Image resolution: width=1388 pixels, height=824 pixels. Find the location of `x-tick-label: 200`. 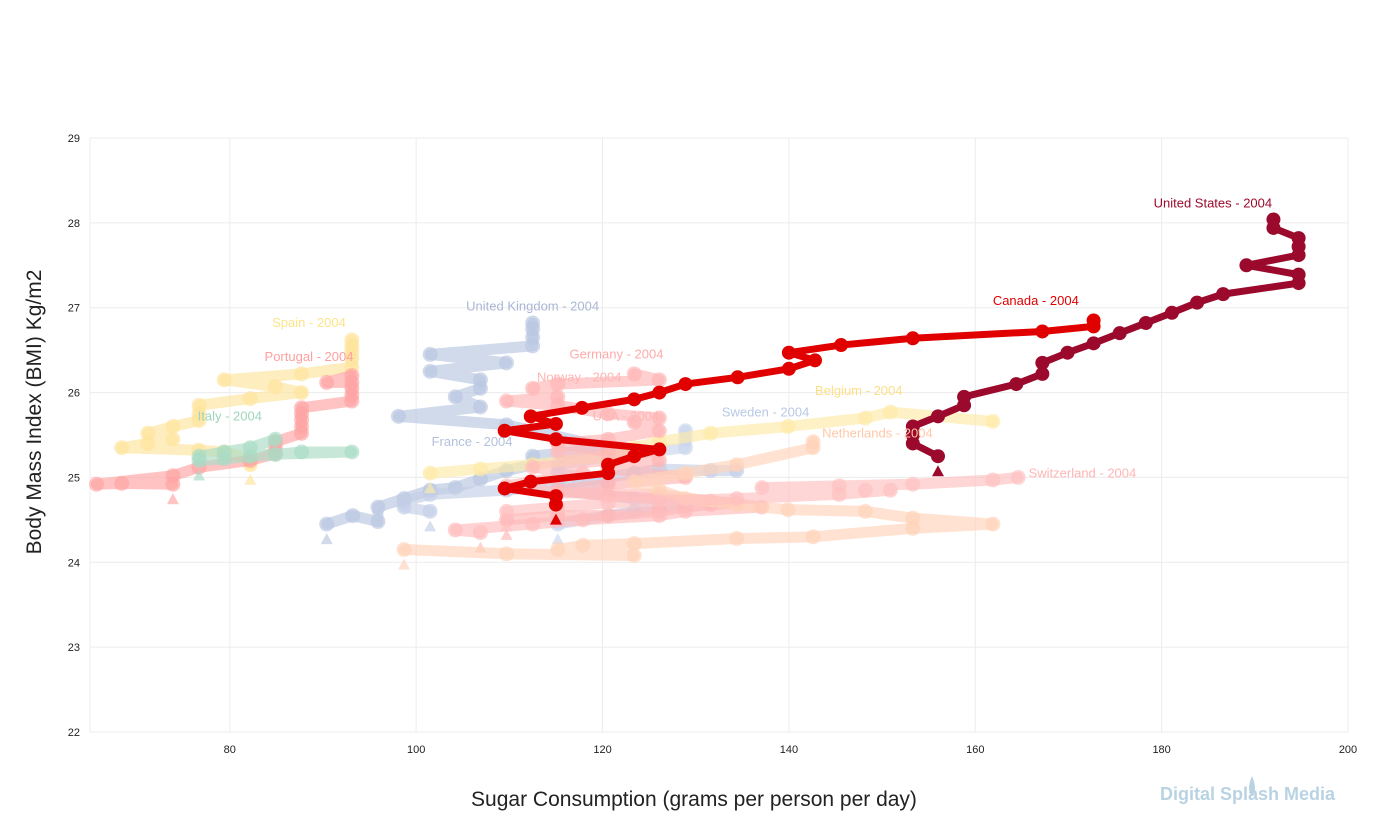

x-tick-label: 200 is located at coordinates (1348, 750).